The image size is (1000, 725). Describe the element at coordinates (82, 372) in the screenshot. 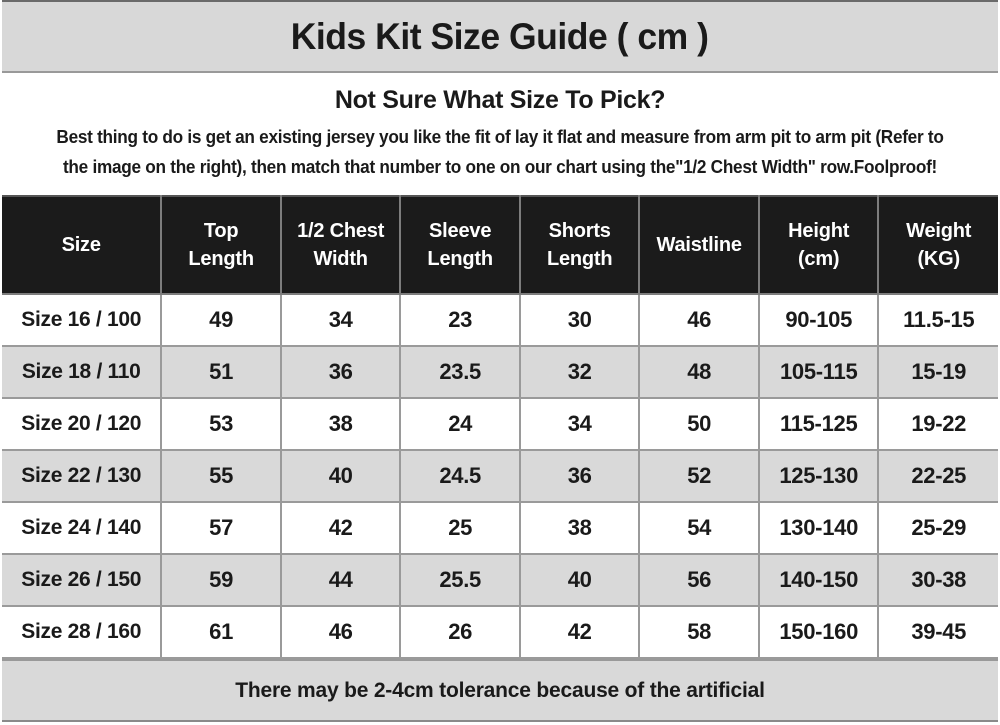

I see `row-size-label: Size 18 / 110` at that location.